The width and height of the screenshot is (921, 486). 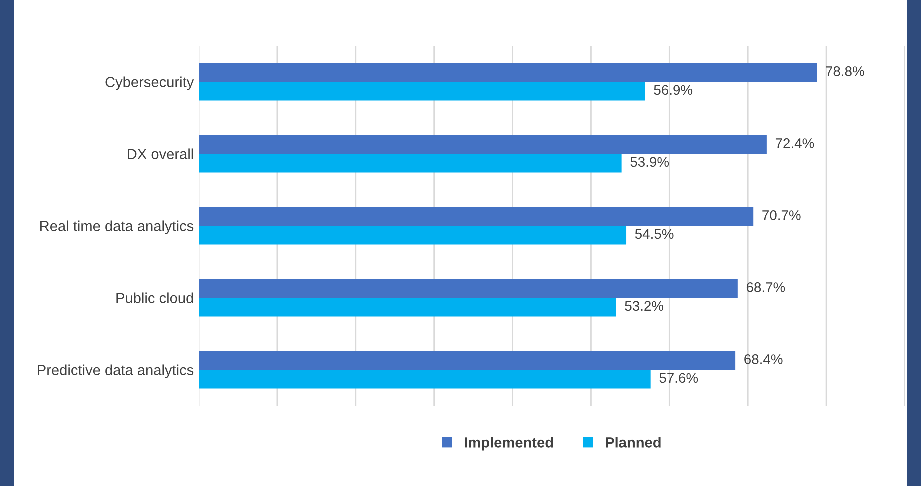 I want to click on y-tick-label: Public cloud, so click(x=155, y=298).